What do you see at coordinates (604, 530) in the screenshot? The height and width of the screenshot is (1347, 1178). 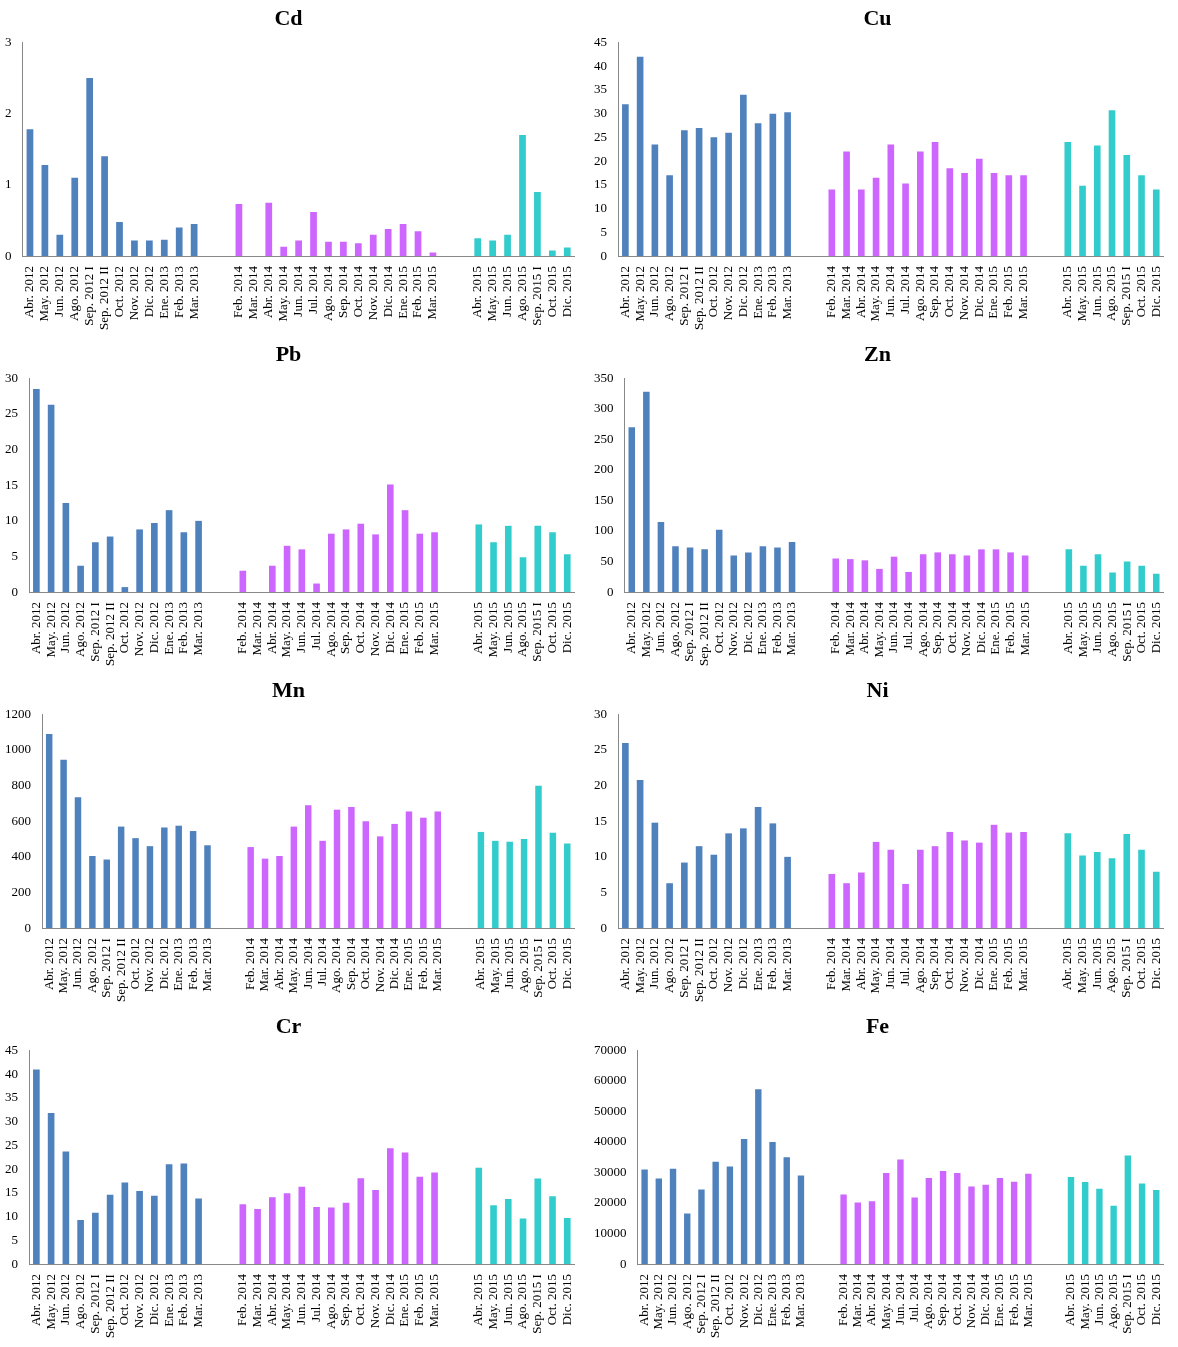 I see `y-tick-label: 100` at bounding box center [604, 530].